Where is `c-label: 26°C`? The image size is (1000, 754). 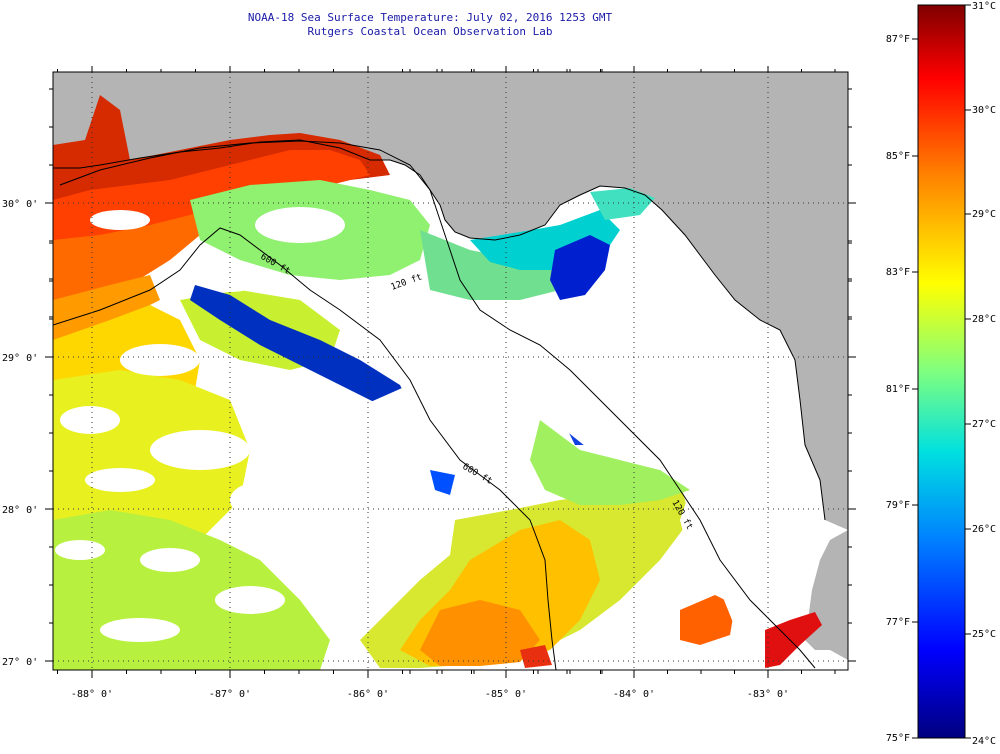 c-label: 26°C is located at coordinates (984, 529).